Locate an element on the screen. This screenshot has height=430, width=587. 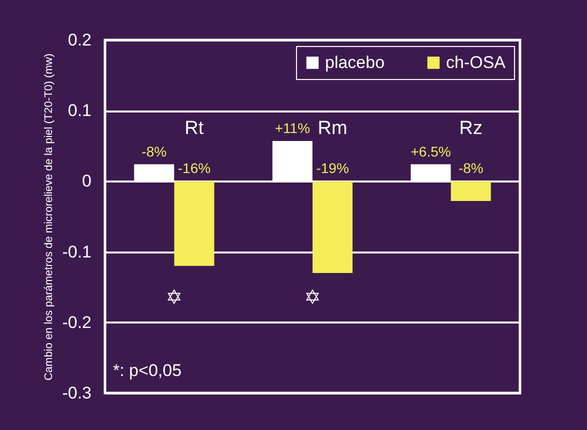
y-tick-label: -0.3 is located at coordinates (77, 393).